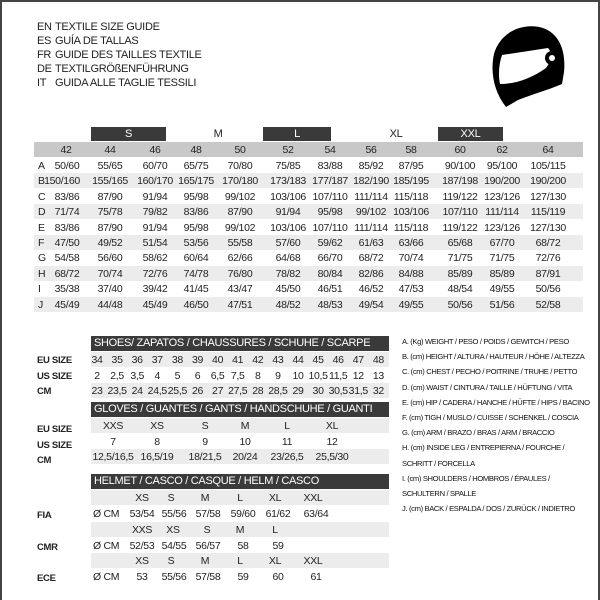 Image resolution: width=600 pixels, height=600 pixels. Describe the element at coordinates (502, 196) in the screenshot. I see `table-cell: 123/126` at that location.